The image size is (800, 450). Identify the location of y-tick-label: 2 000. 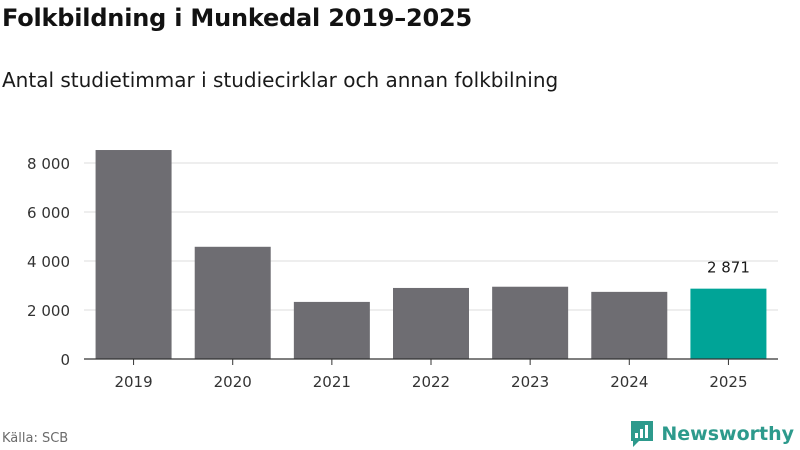
(48, 311).